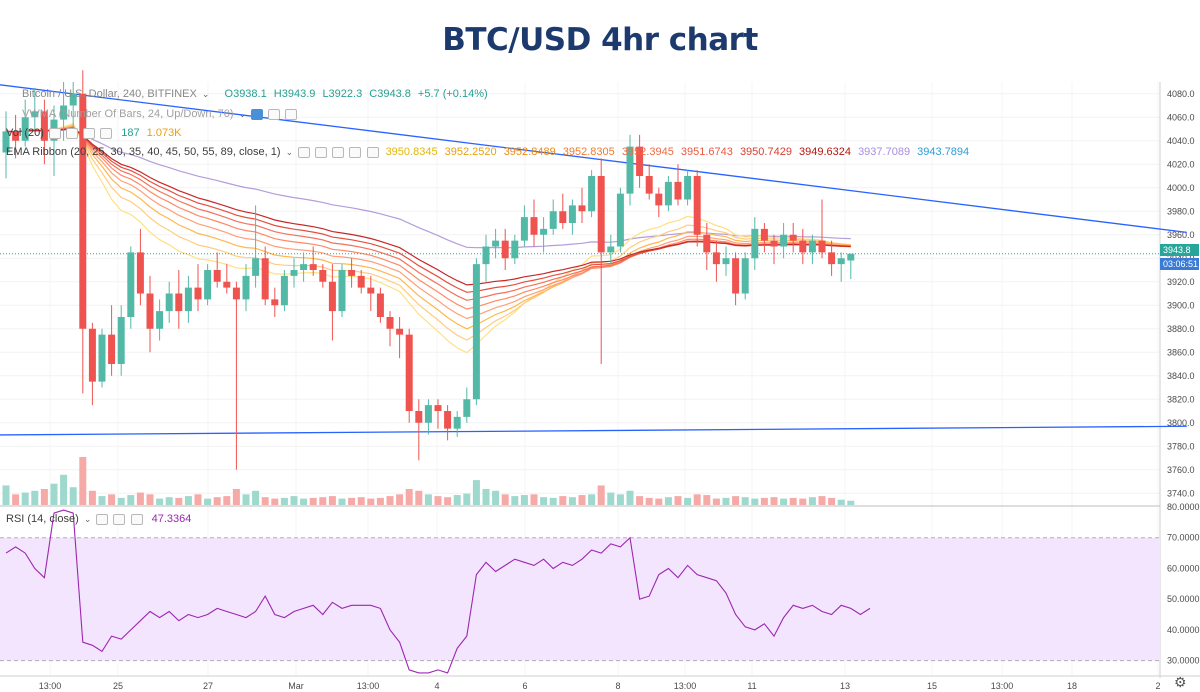 The image size is (1200, 692). Describe the element at coordinates (765, 152) in the screenshot. I see `ema-value-50: 3950.7429` at that location.